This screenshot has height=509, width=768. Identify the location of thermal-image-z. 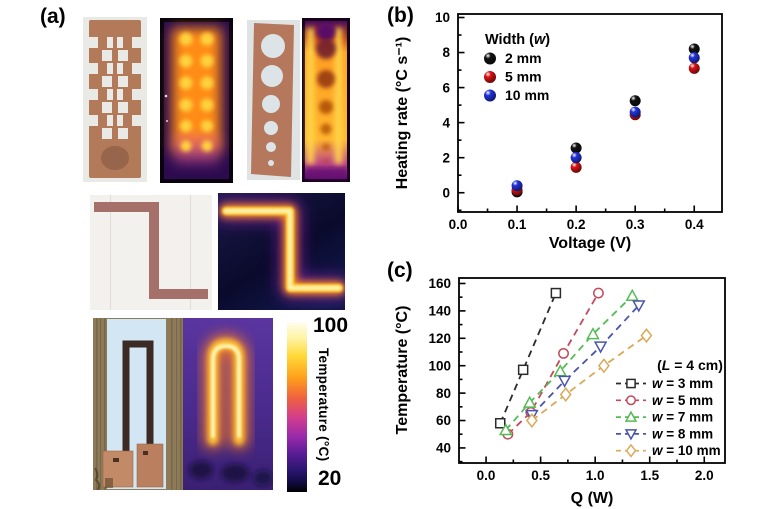
(281, 251).